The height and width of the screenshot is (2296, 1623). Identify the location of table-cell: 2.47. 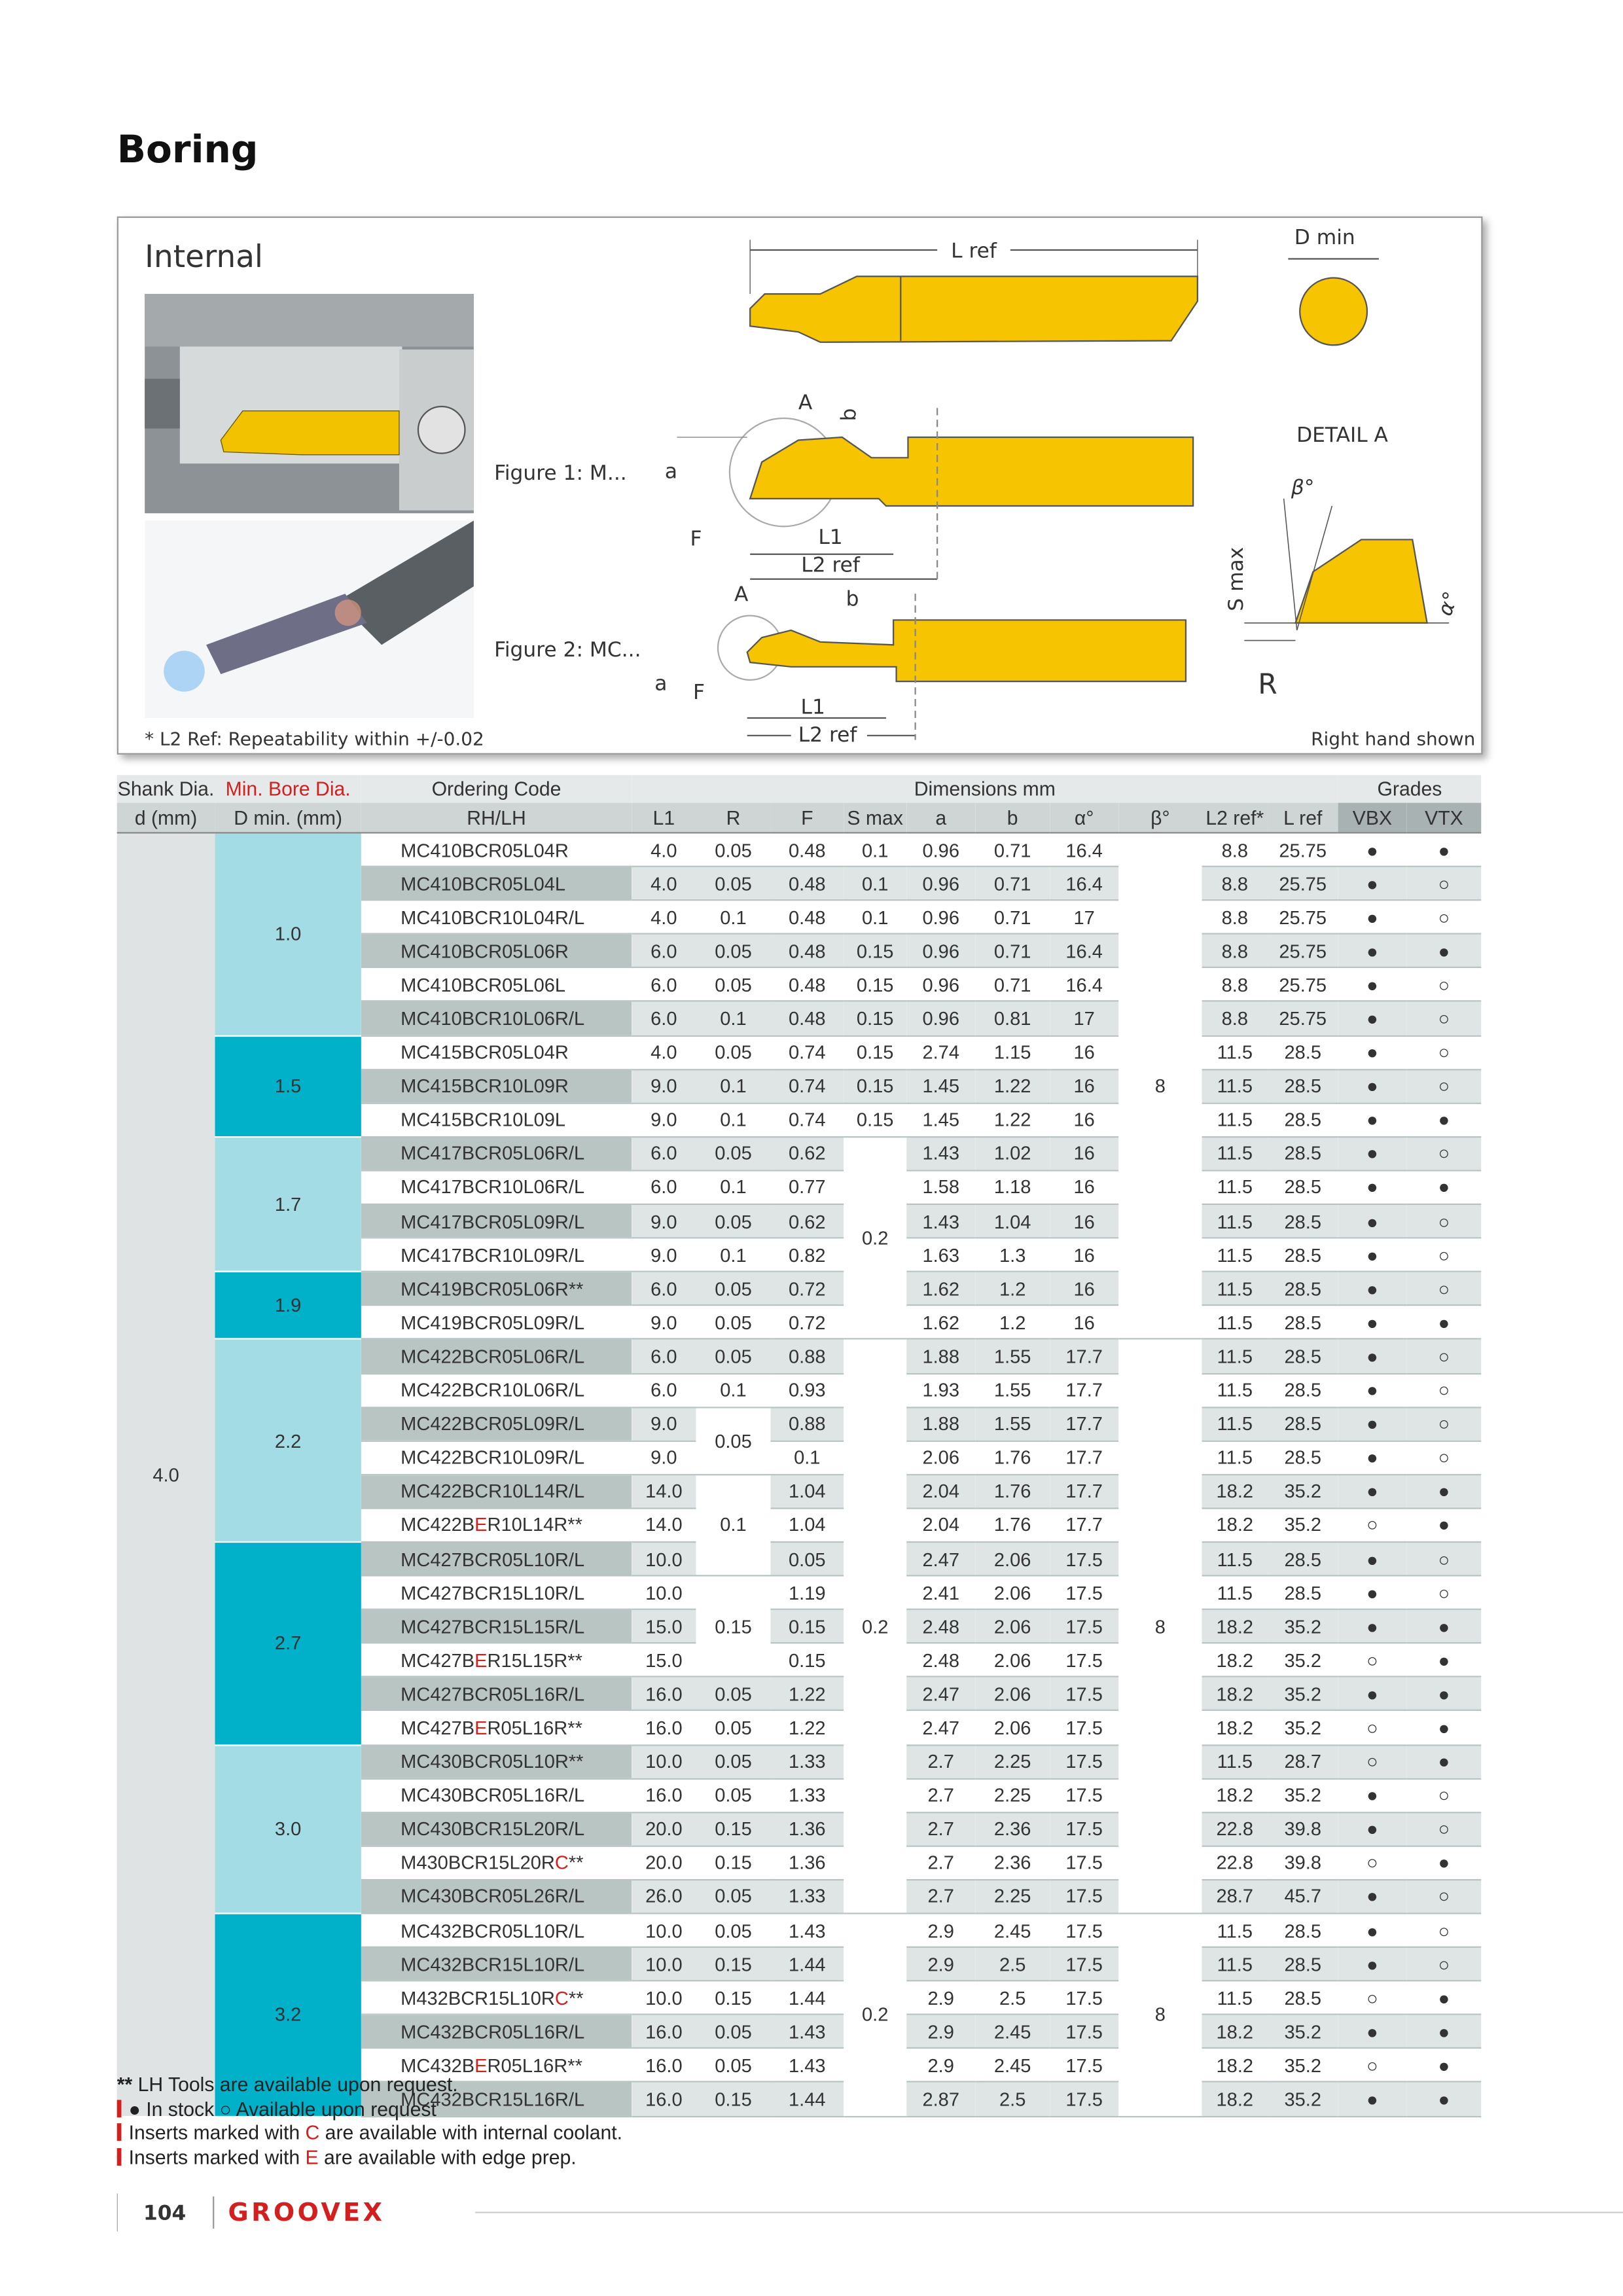
(941, 1559).